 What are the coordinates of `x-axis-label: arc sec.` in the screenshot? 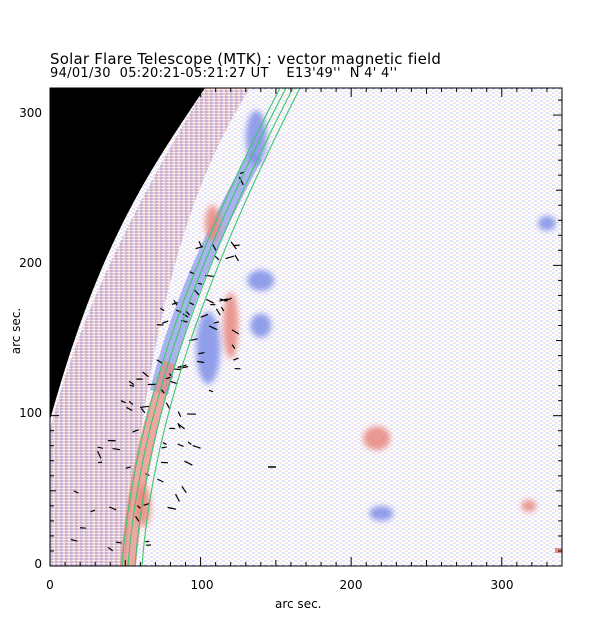 It's located at (298, 604).